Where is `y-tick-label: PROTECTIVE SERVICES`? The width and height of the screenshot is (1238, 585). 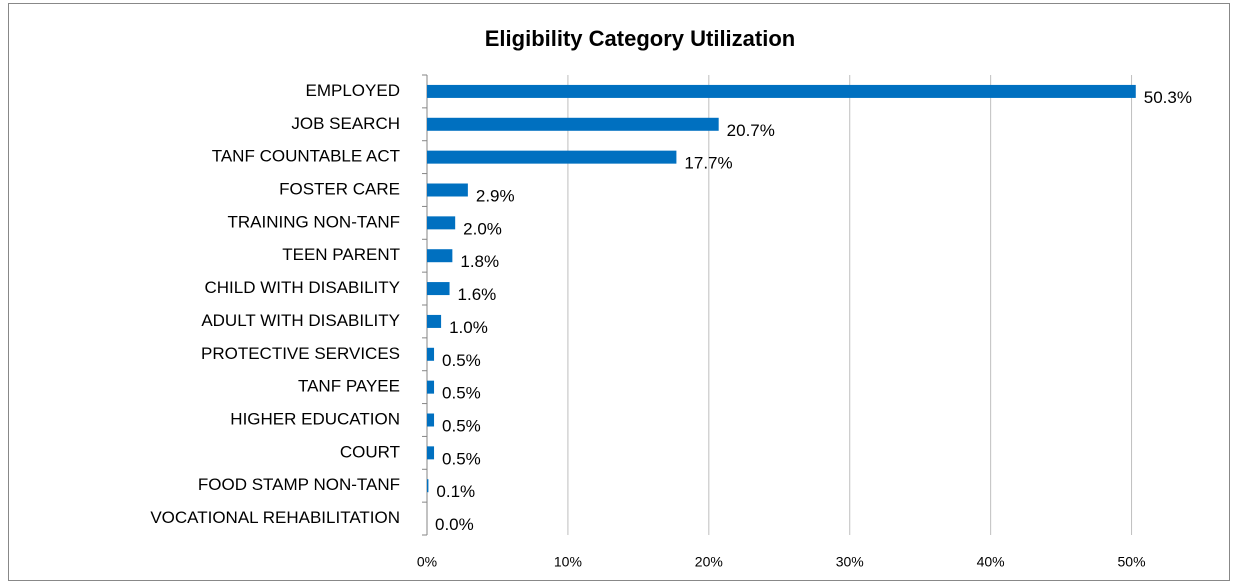 y-tick-label: PROTECTIVE SERVICES is located at coordinates (300, 353).